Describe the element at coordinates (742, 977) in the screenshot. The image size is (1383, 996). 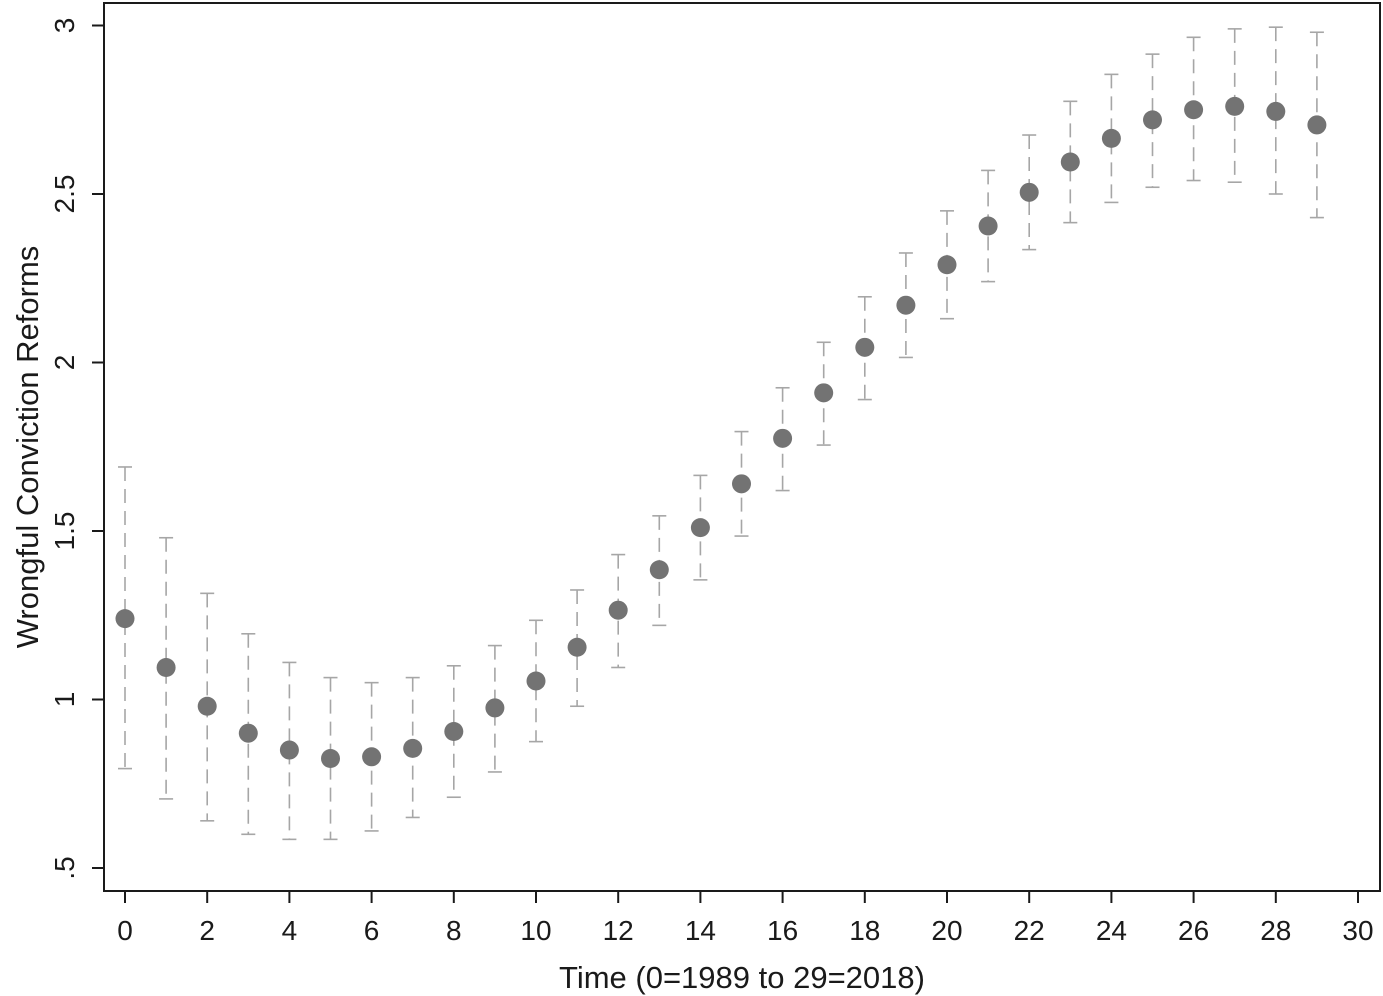
I see `x-axis-title: Time (0=1989 to 29=2018)` at that location.